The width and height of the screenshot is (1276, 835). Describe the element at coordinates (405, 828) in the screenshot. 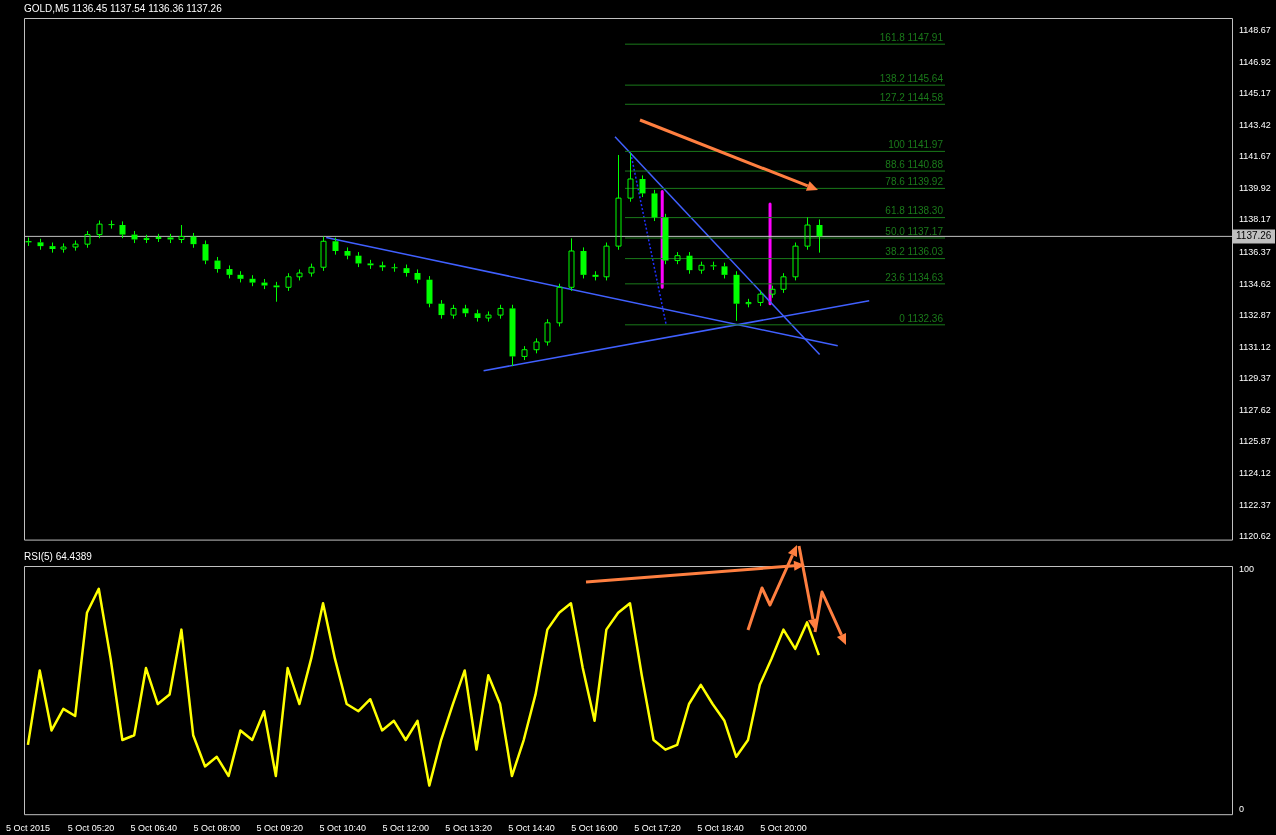

I see `x-tick-label: 5 Oct 12:00` at that location.